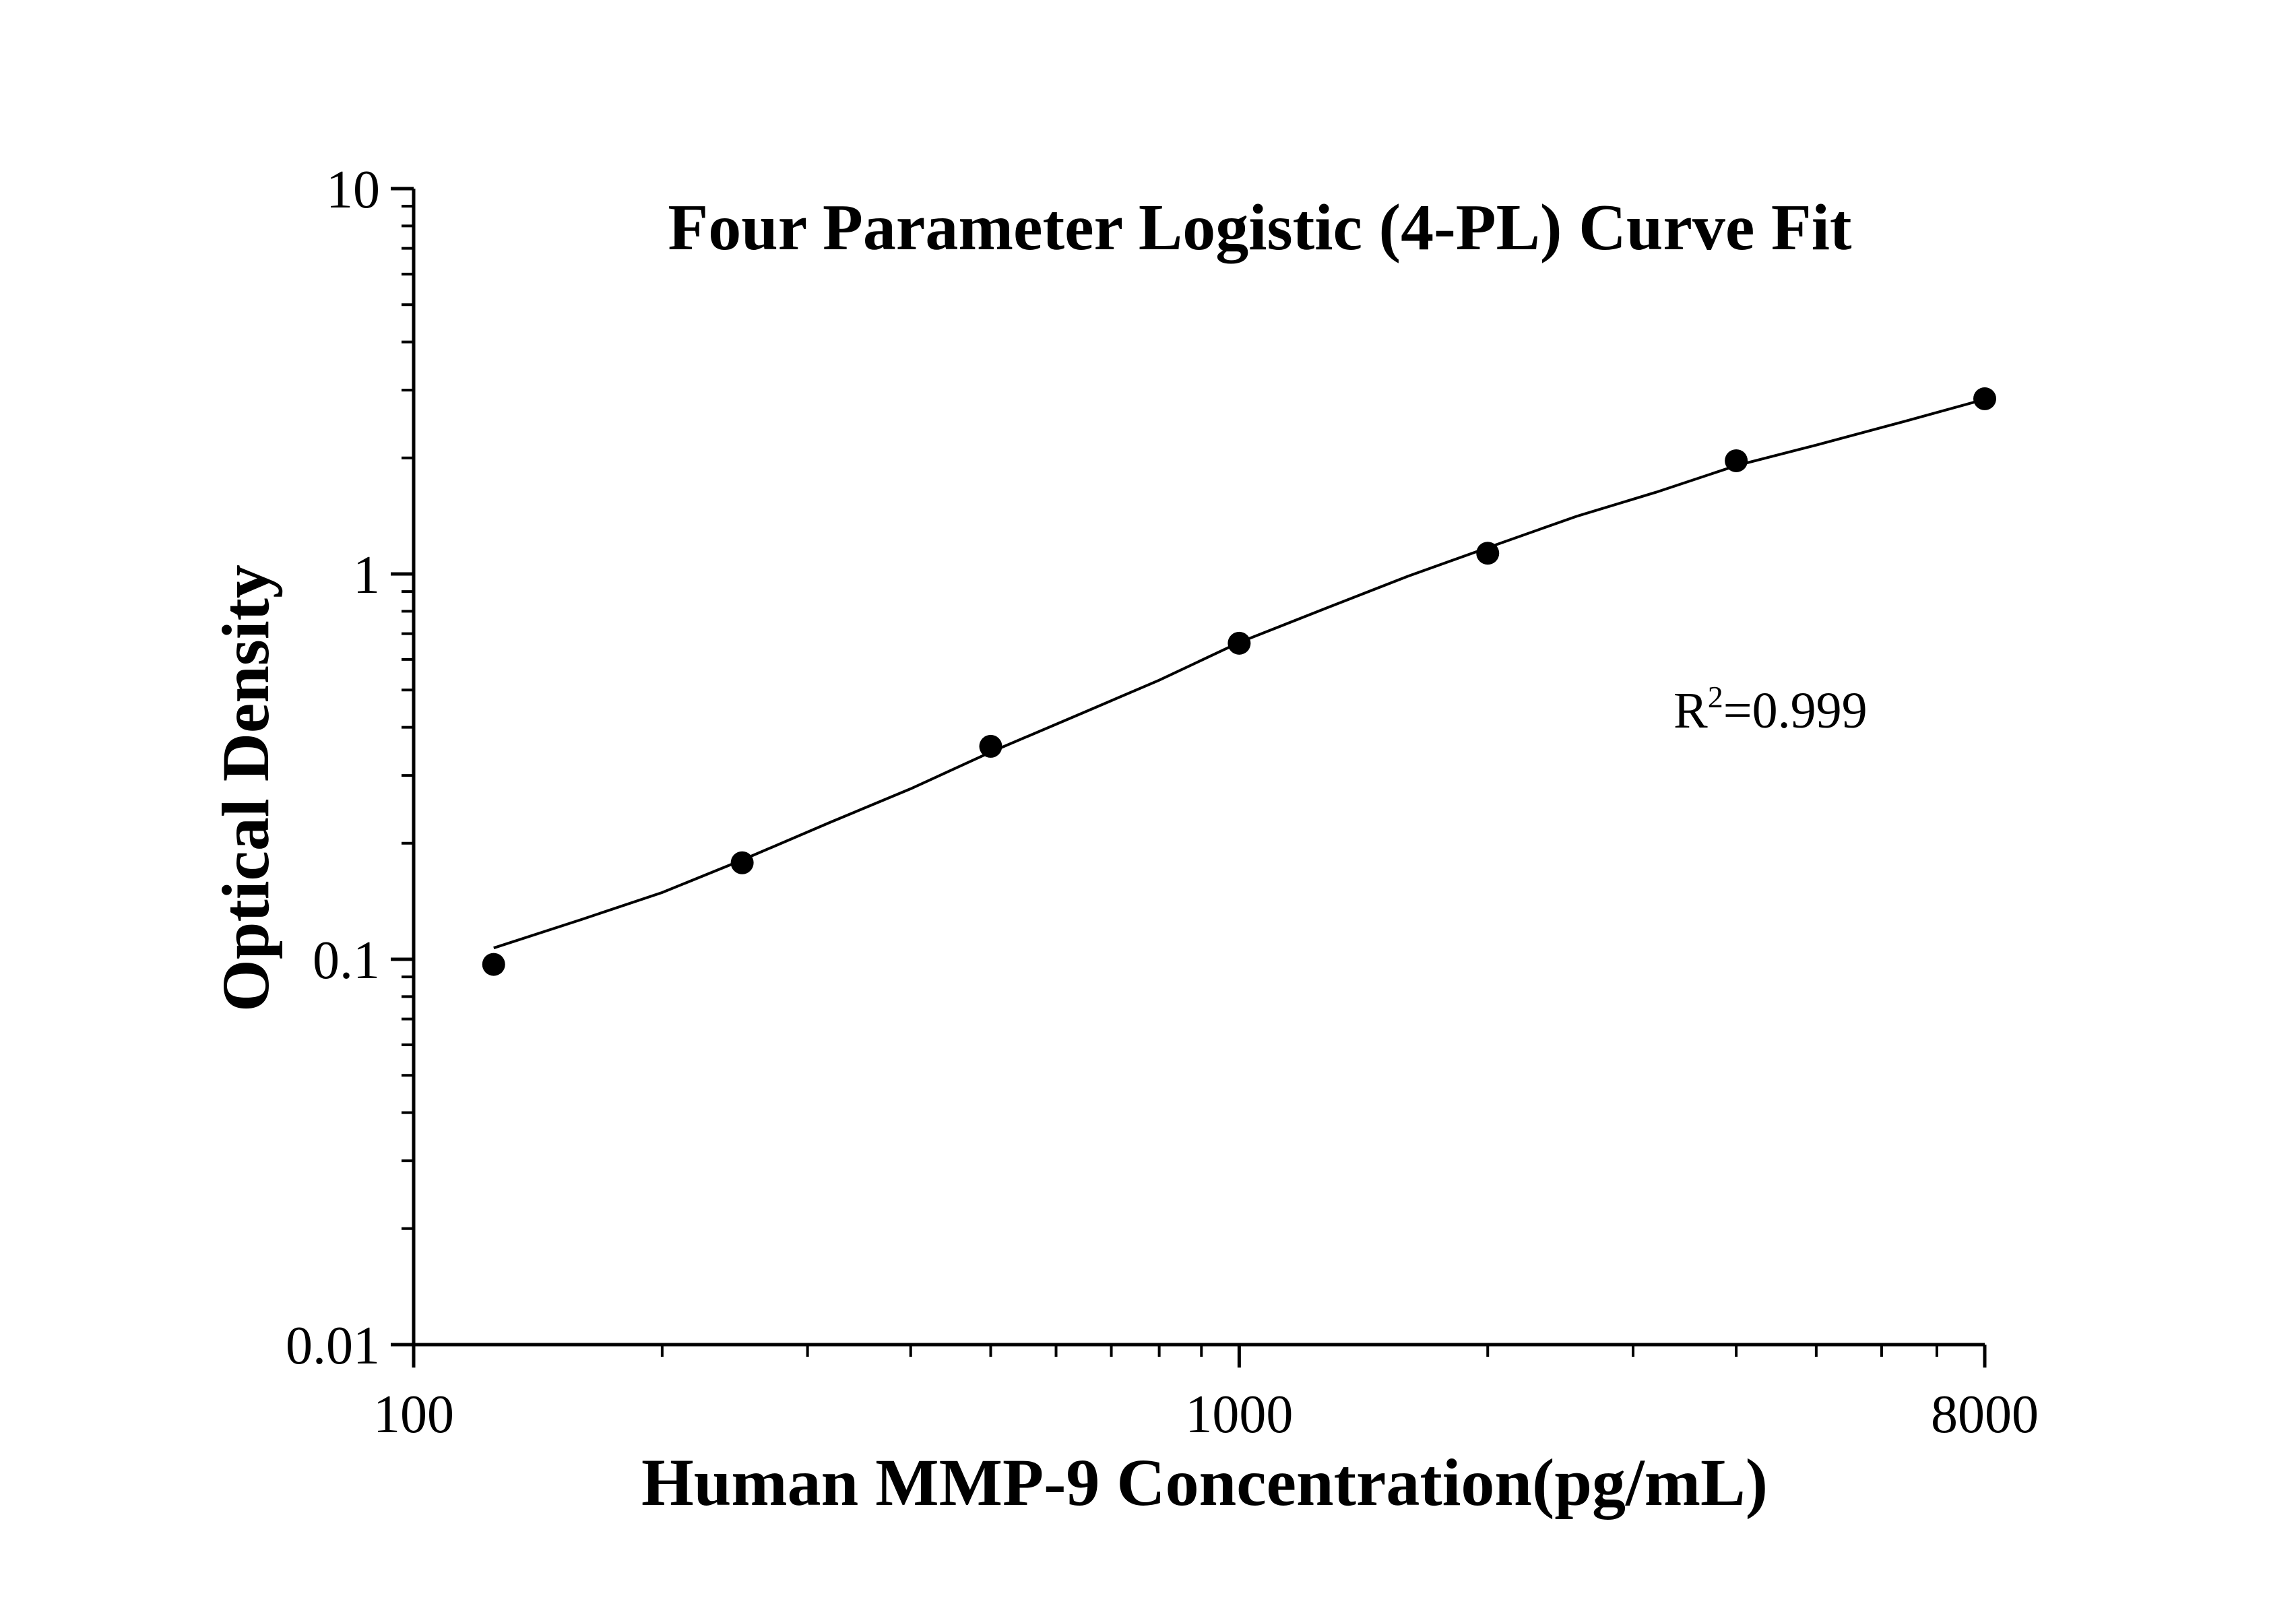 The image size is (2296, 1606). Describe the element at coordinates (346, 960) in the screenshot. I see `y-tick-label: 0.1` at that location.